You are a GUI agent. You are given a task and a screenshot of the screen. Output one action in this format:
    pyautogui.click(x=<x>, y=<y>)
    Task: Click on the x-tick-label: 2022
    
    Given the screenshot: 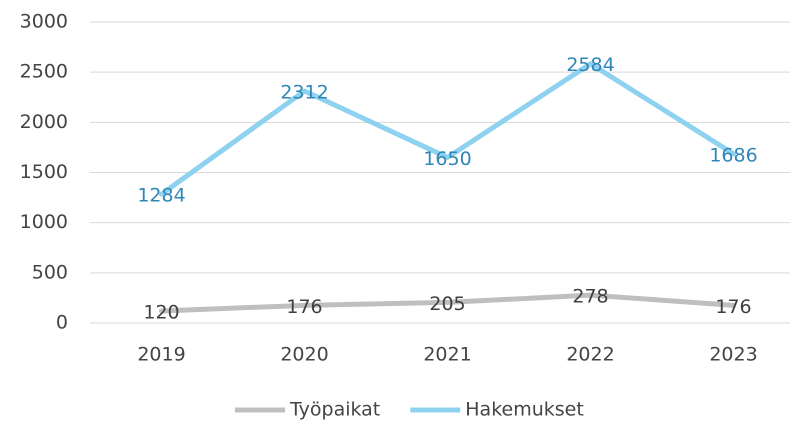 What is the action you would take?
    pyautogui.click(x=590, y=355)
    